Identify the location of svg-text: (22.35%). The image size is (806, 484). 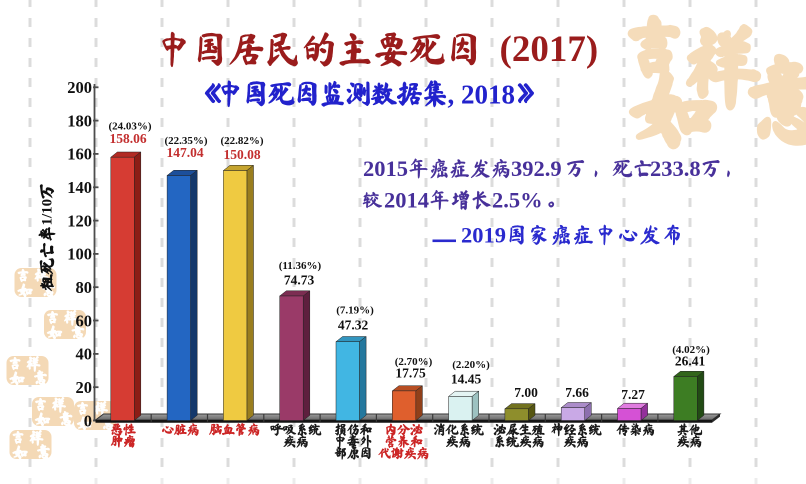
(185, 141).